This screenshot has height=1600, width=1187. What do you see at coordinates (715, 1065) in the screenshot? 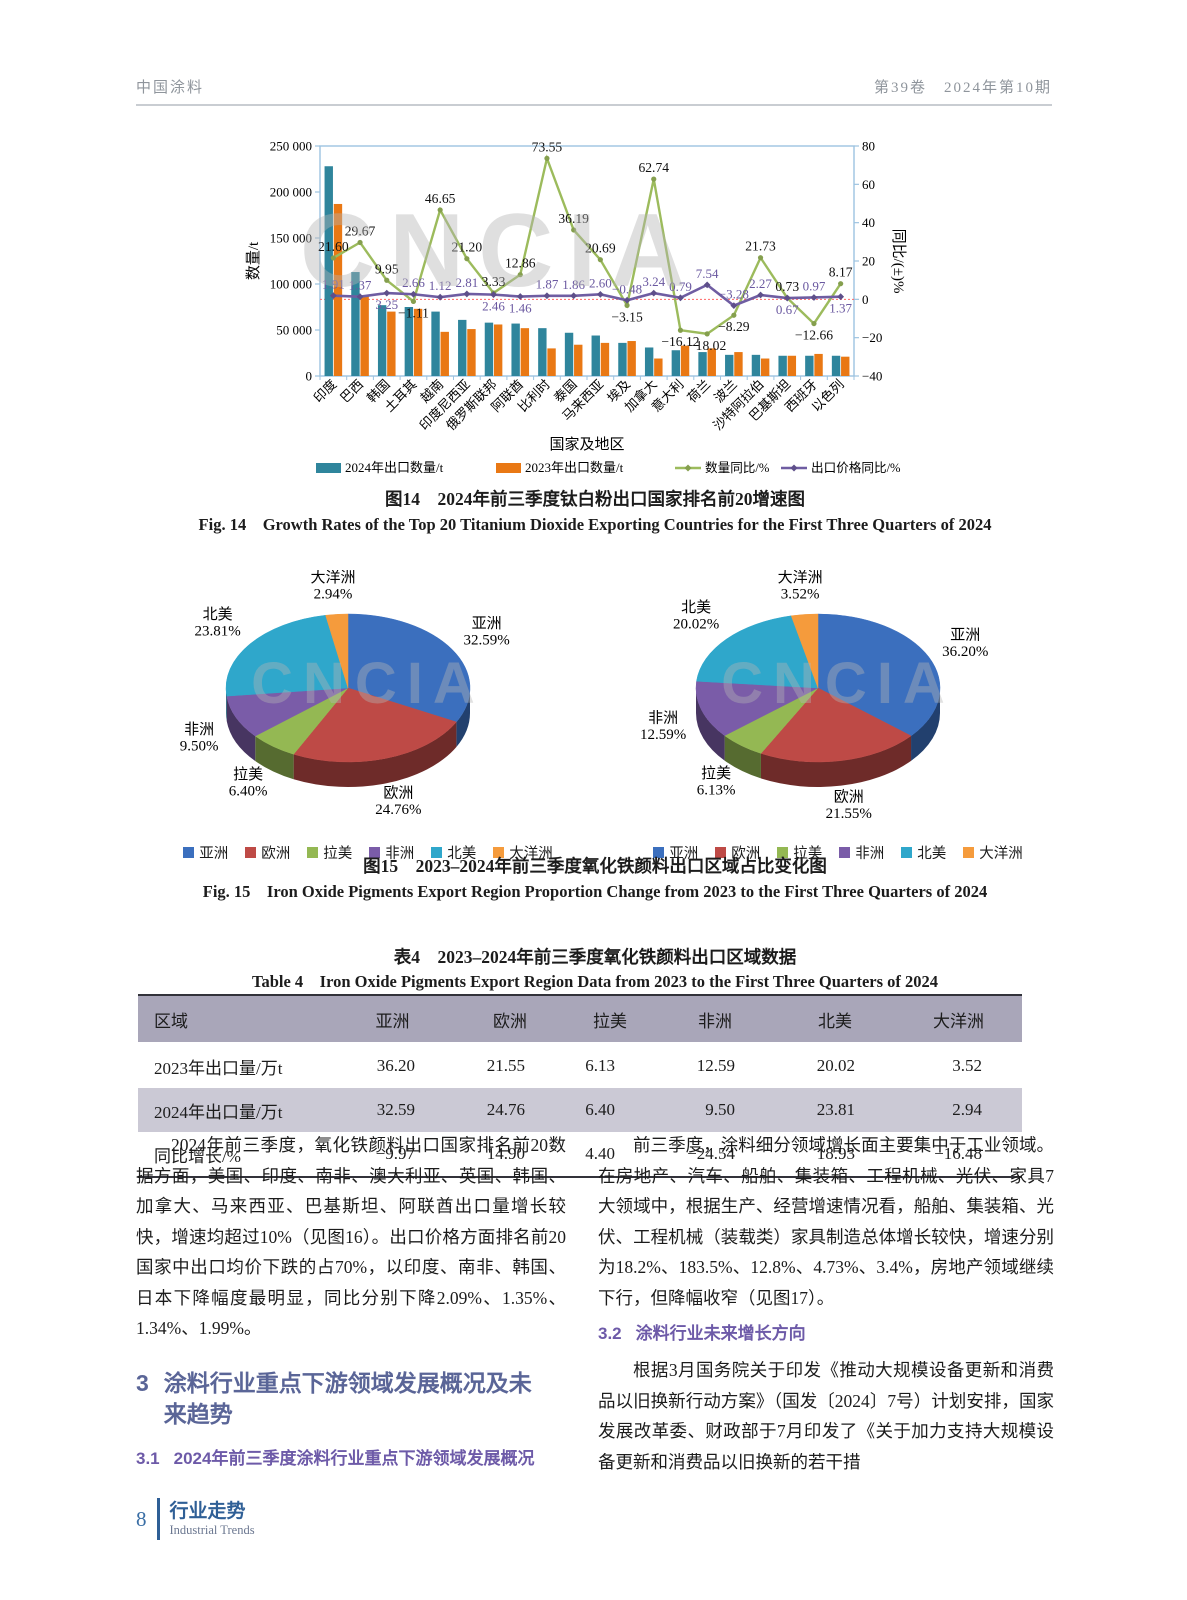
I see `table-cell: 12.59` at bounding box center [715, 1065].